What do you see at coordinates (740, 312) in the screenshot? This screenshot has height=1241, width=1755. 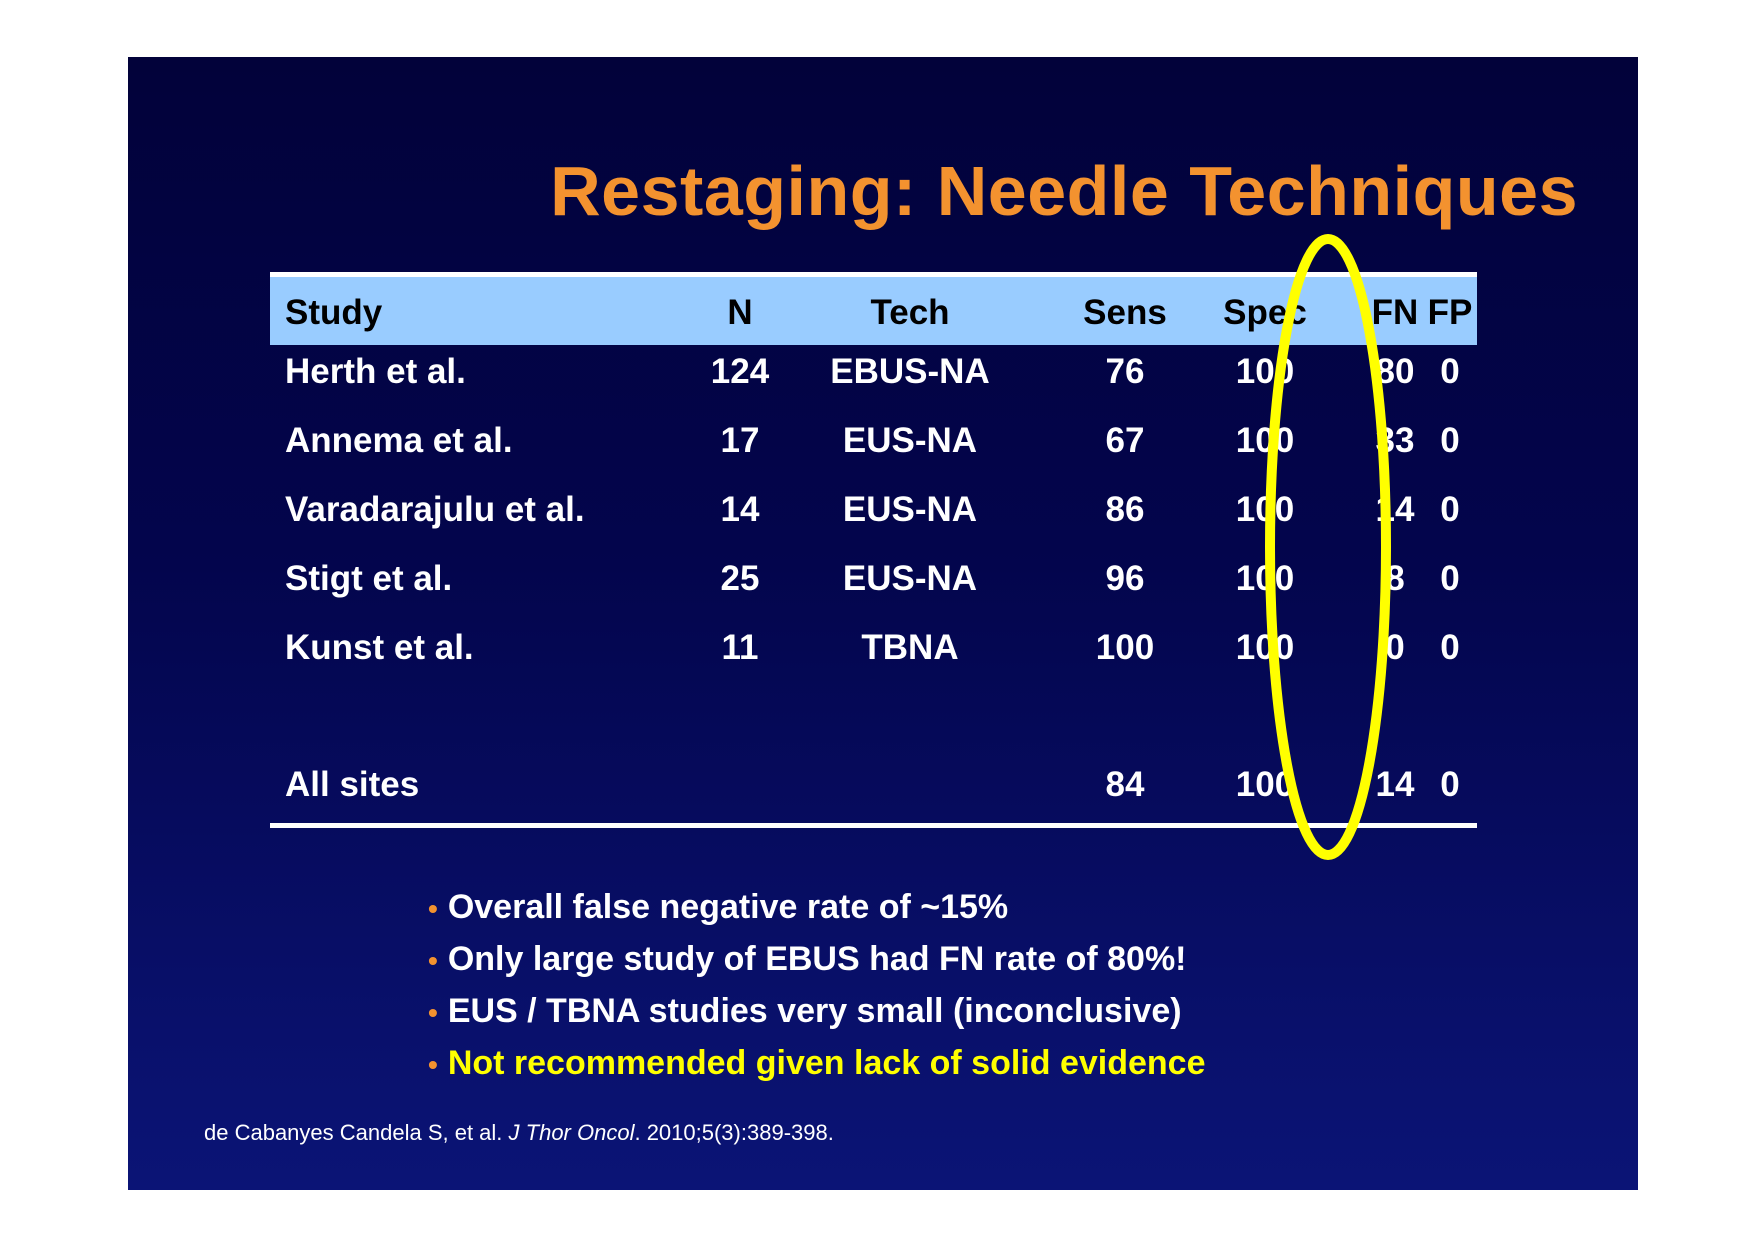 I see `header-n: N` at bounding box center [740, 312].